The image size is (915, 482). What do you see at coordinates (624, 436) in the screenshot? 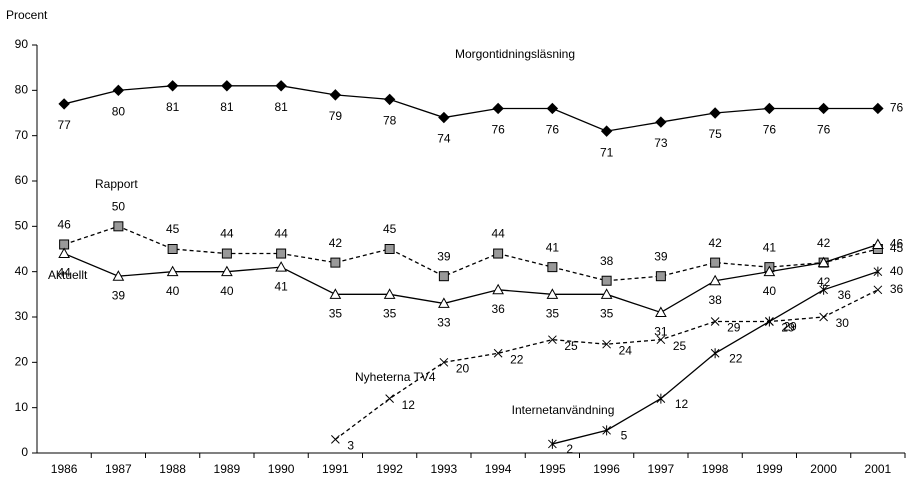
I see `data-label: 5` at bounding box center [624, 436].